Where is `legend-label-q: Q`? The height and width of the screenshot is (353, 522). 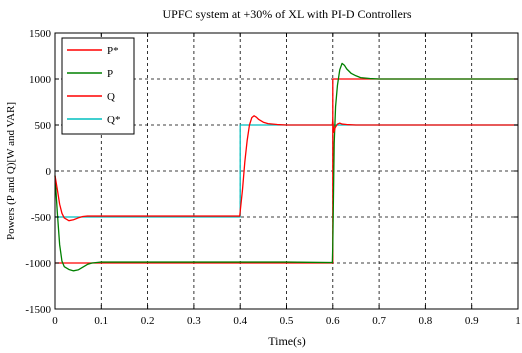 legend-label-q: Q is located at coordinates (111, 97).